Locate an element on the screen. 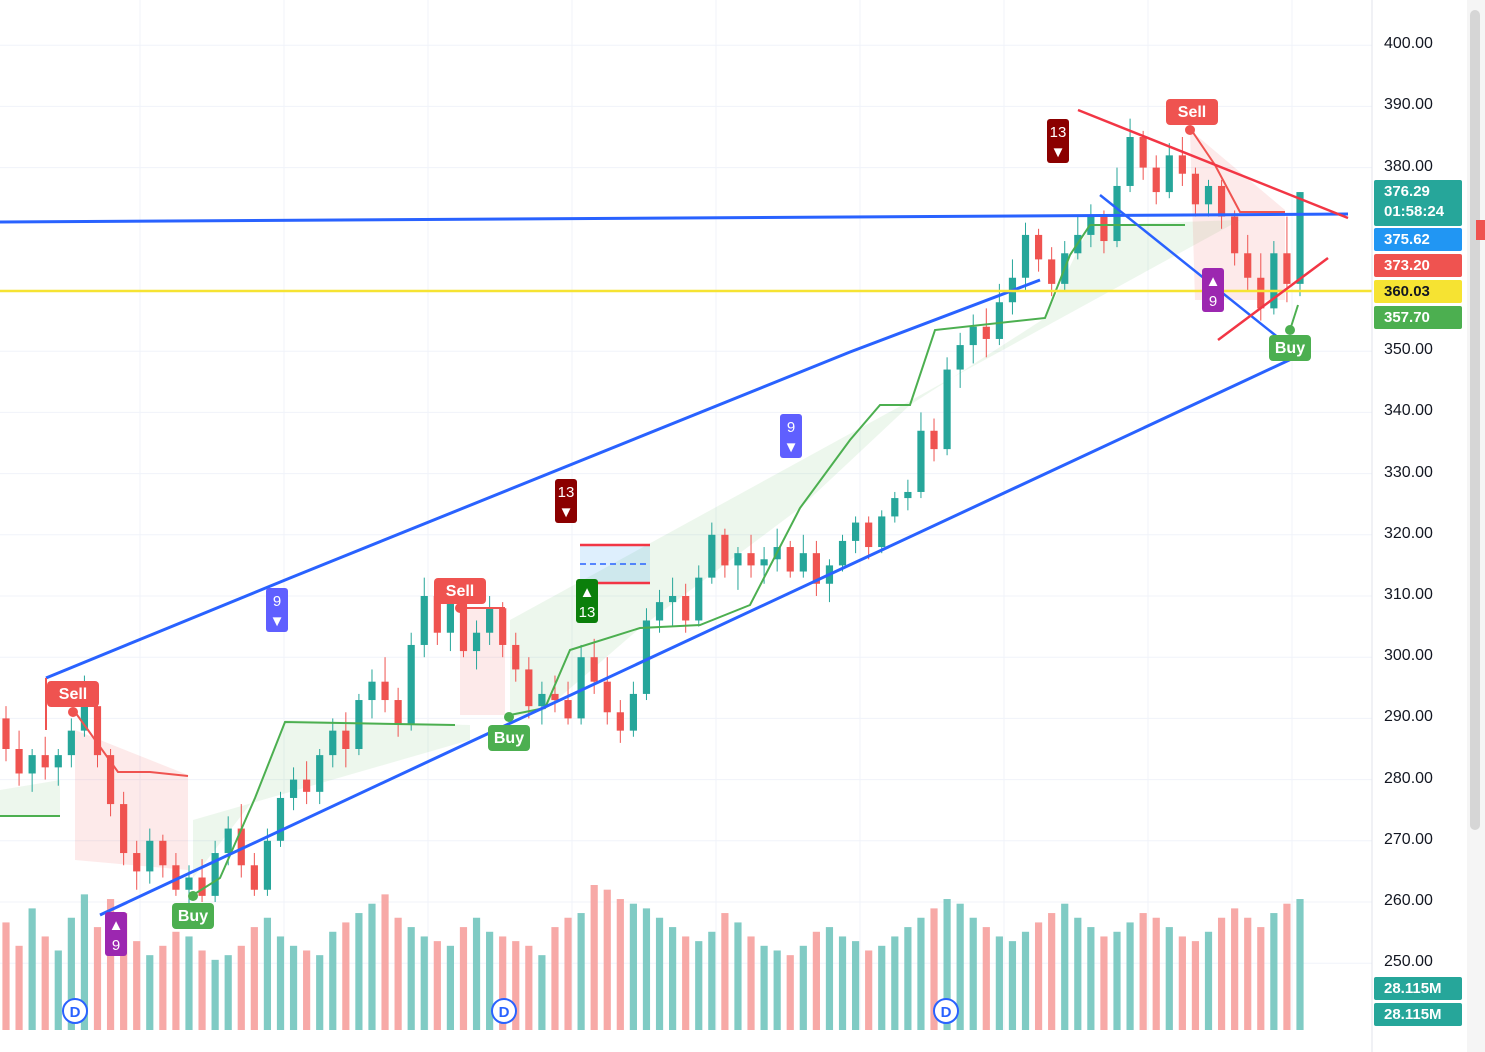  volume-tag-2: 28.115M is located at coordinates (1418, 1014).